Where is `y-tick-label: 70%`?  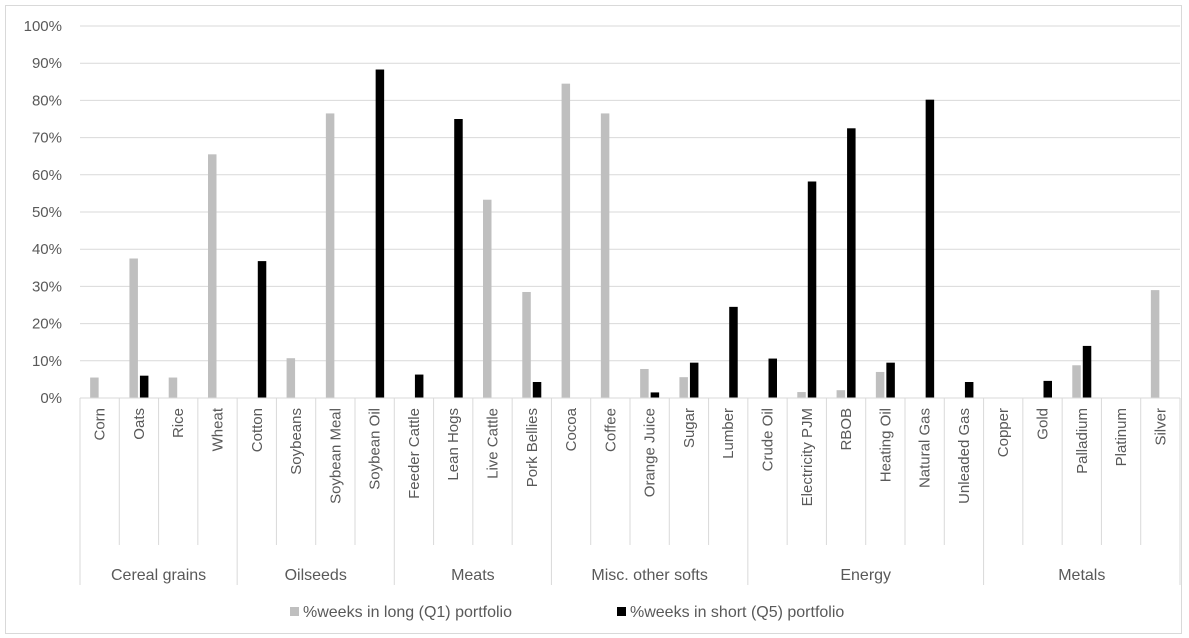
y-tick-label: 70% is located at coordinates (47, 138).